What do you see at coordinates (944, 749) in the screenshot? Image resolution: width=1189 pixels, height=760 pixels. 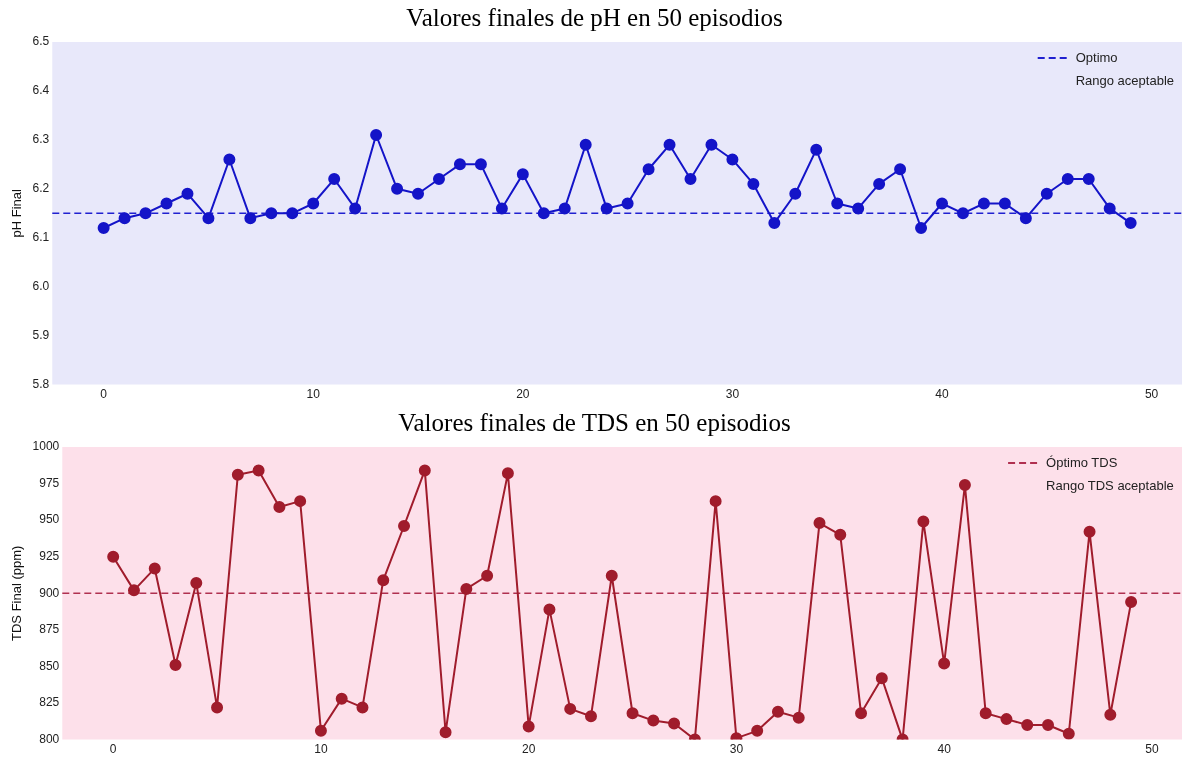 I see `x-tick-label: 40` at bounding box center [944, 749].